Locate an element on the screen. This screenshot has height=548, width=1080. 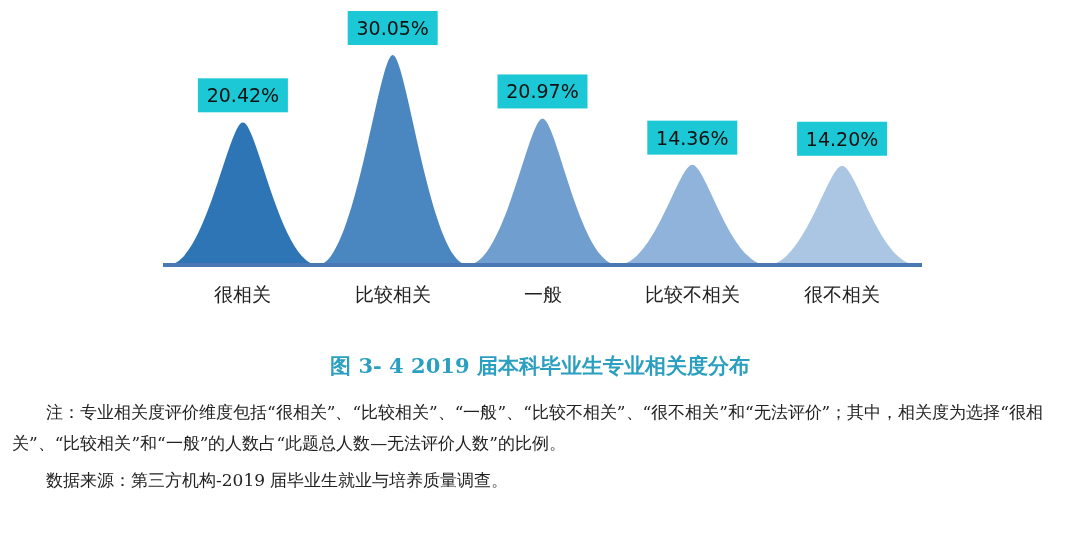
x-tick-label: 比较不相关 is located at coordinates (692, 294).